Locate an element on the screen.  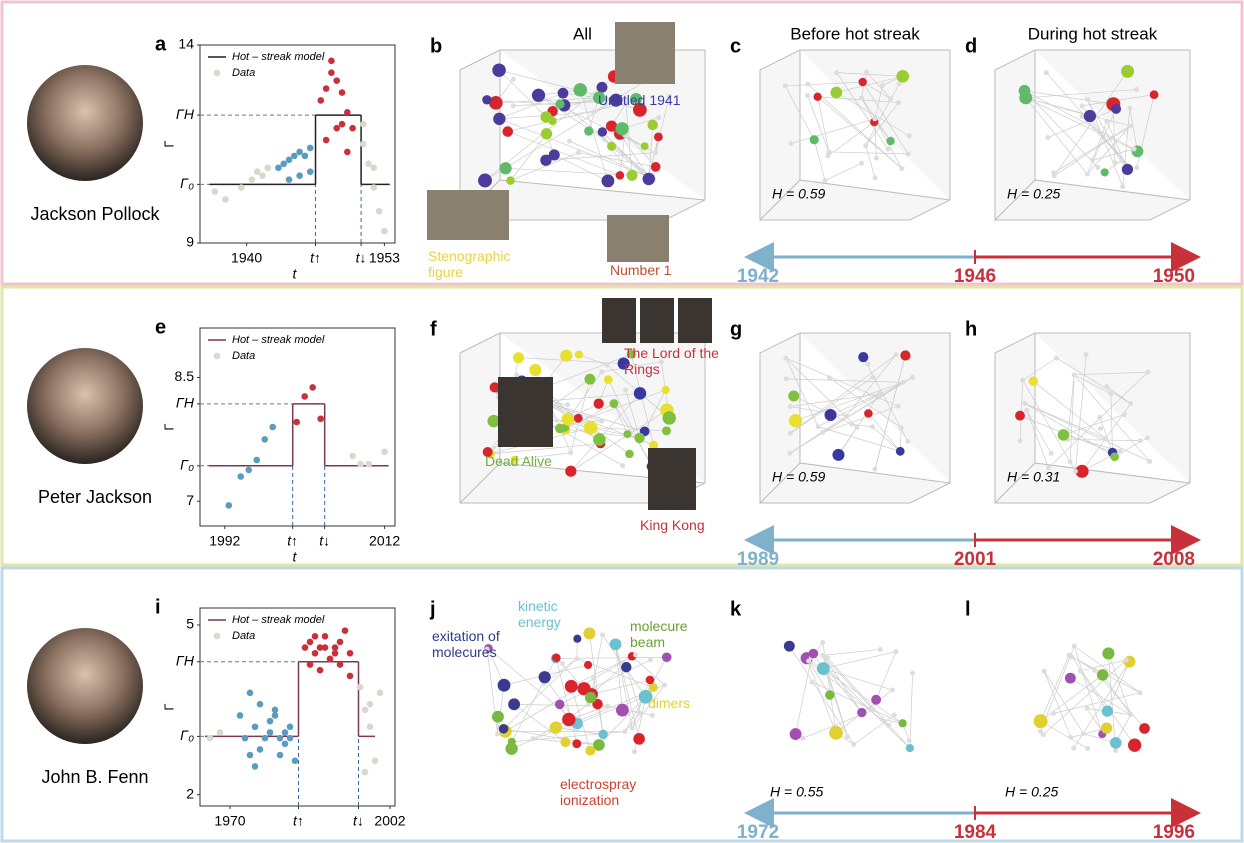
x-tick-label: t↑ is located at coordinates (298, 821).